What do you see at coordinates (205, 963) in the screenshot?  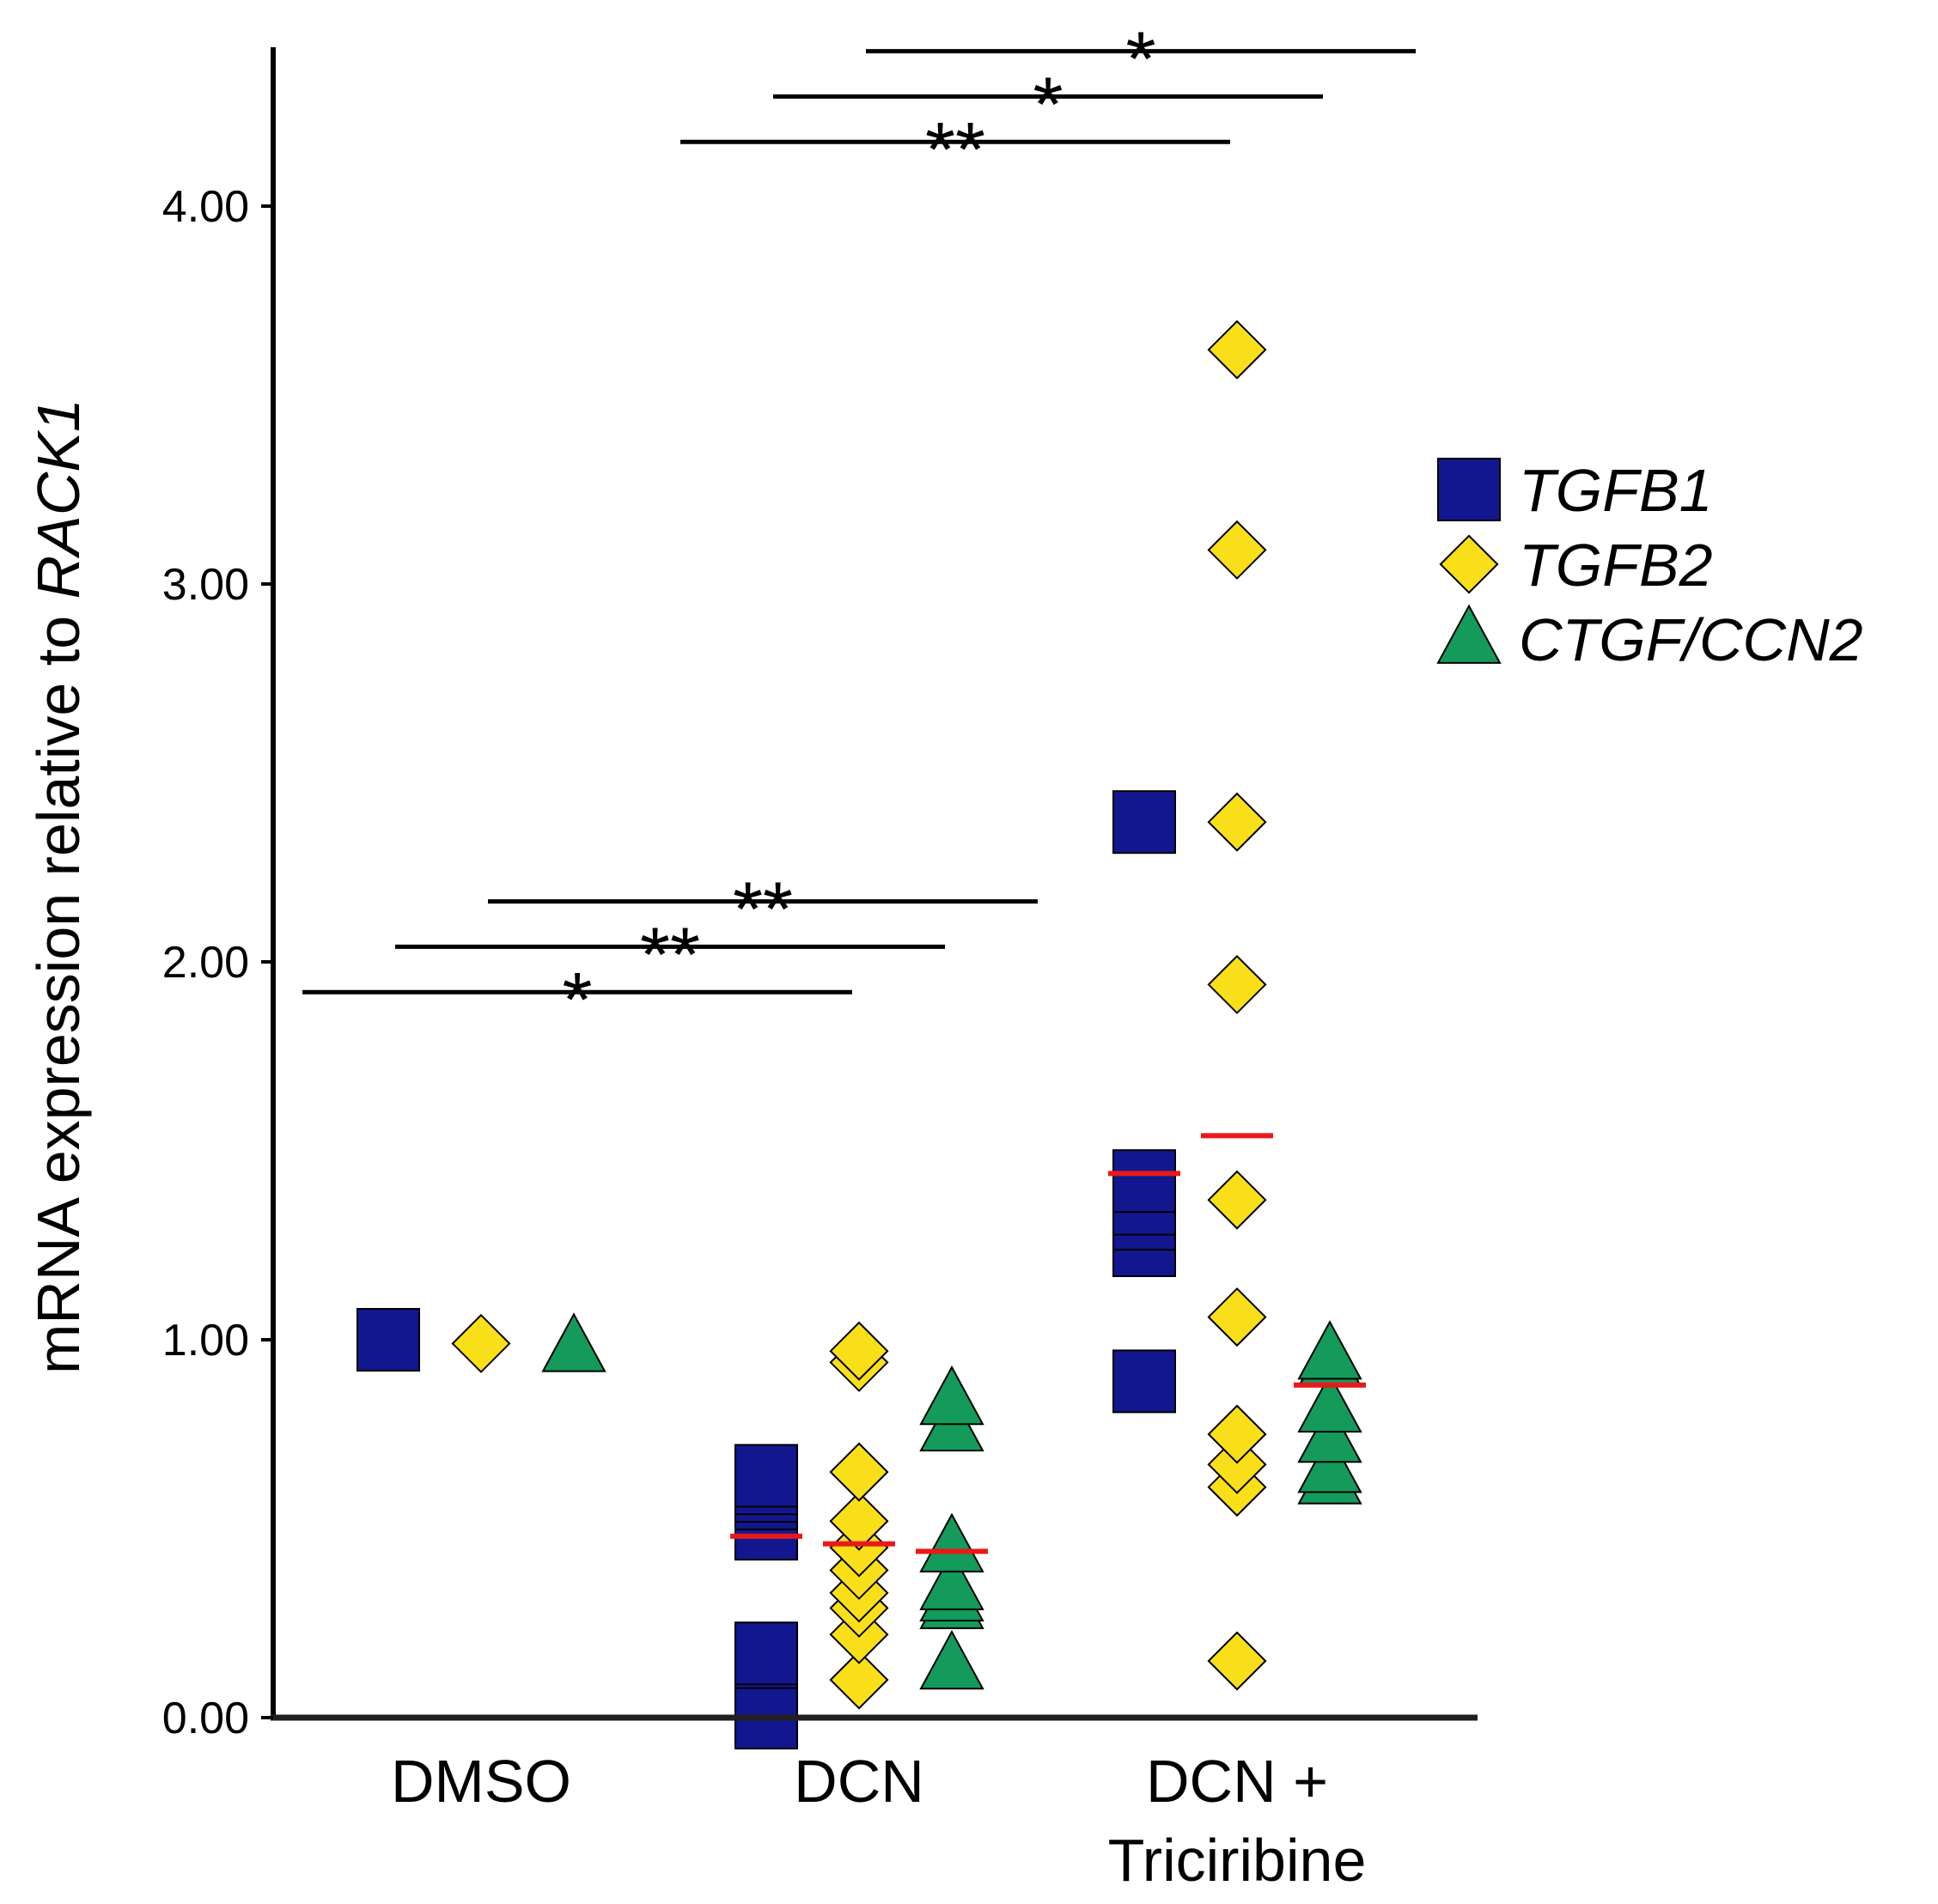 I see `y-tick-label: 2.00` at bounding box center [205, 963].